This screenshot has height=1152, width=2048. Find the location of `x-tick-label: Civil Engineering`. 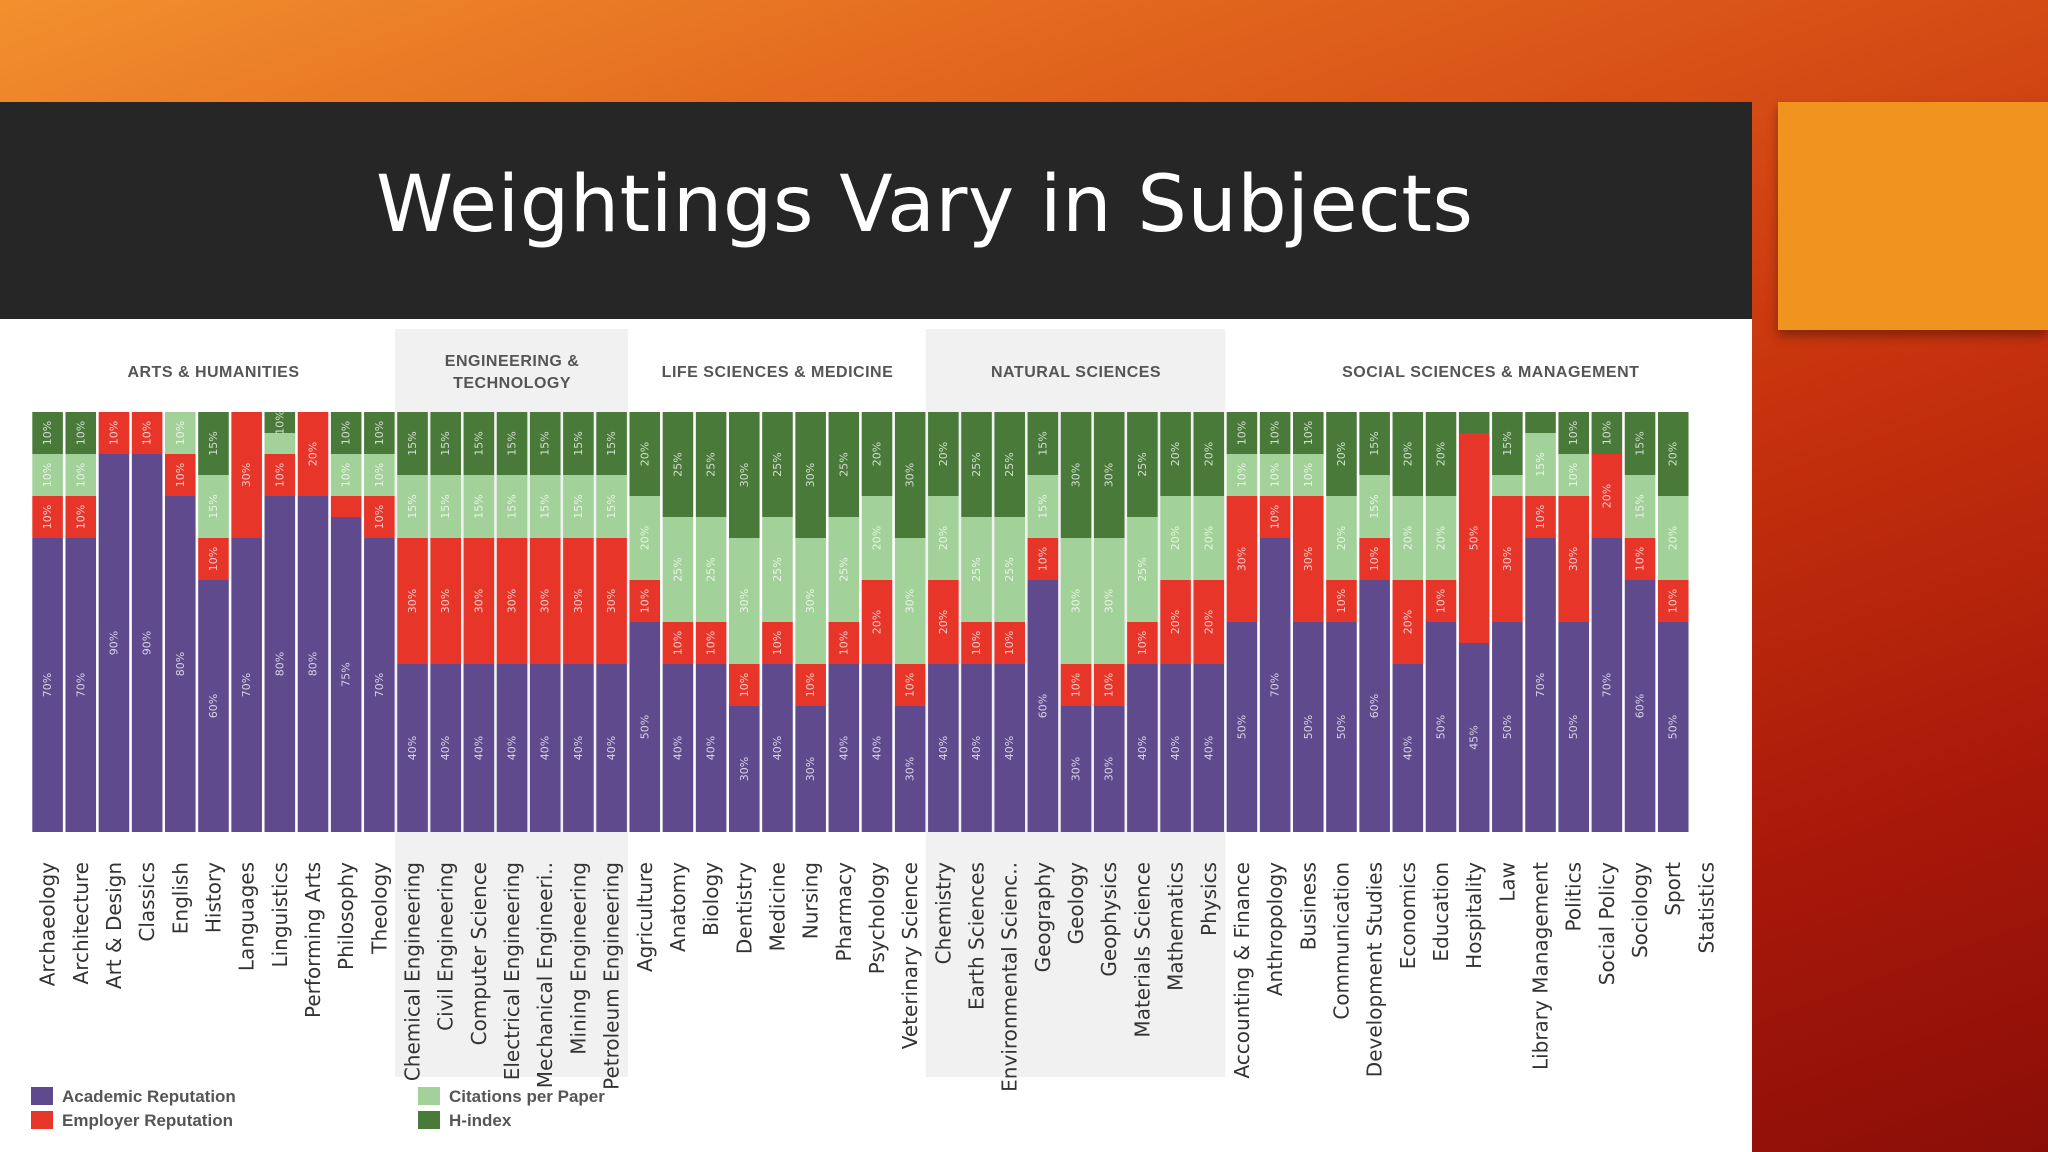

x-tick-label: Civil Engineering is located at coordinates (446, 946).